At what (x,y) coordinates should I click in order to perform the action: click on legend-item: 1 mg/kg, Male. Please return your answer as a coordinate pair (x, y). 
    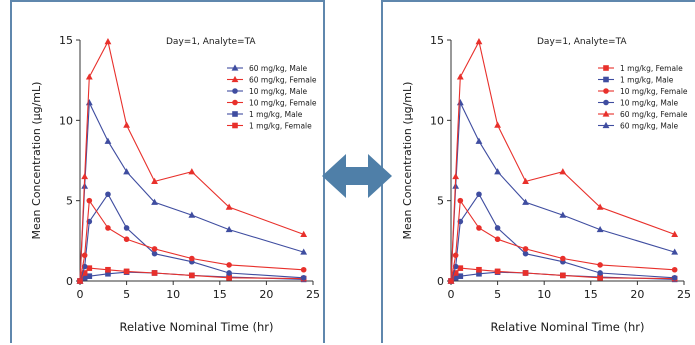
    Looking at the image, I should click on (636, 80).